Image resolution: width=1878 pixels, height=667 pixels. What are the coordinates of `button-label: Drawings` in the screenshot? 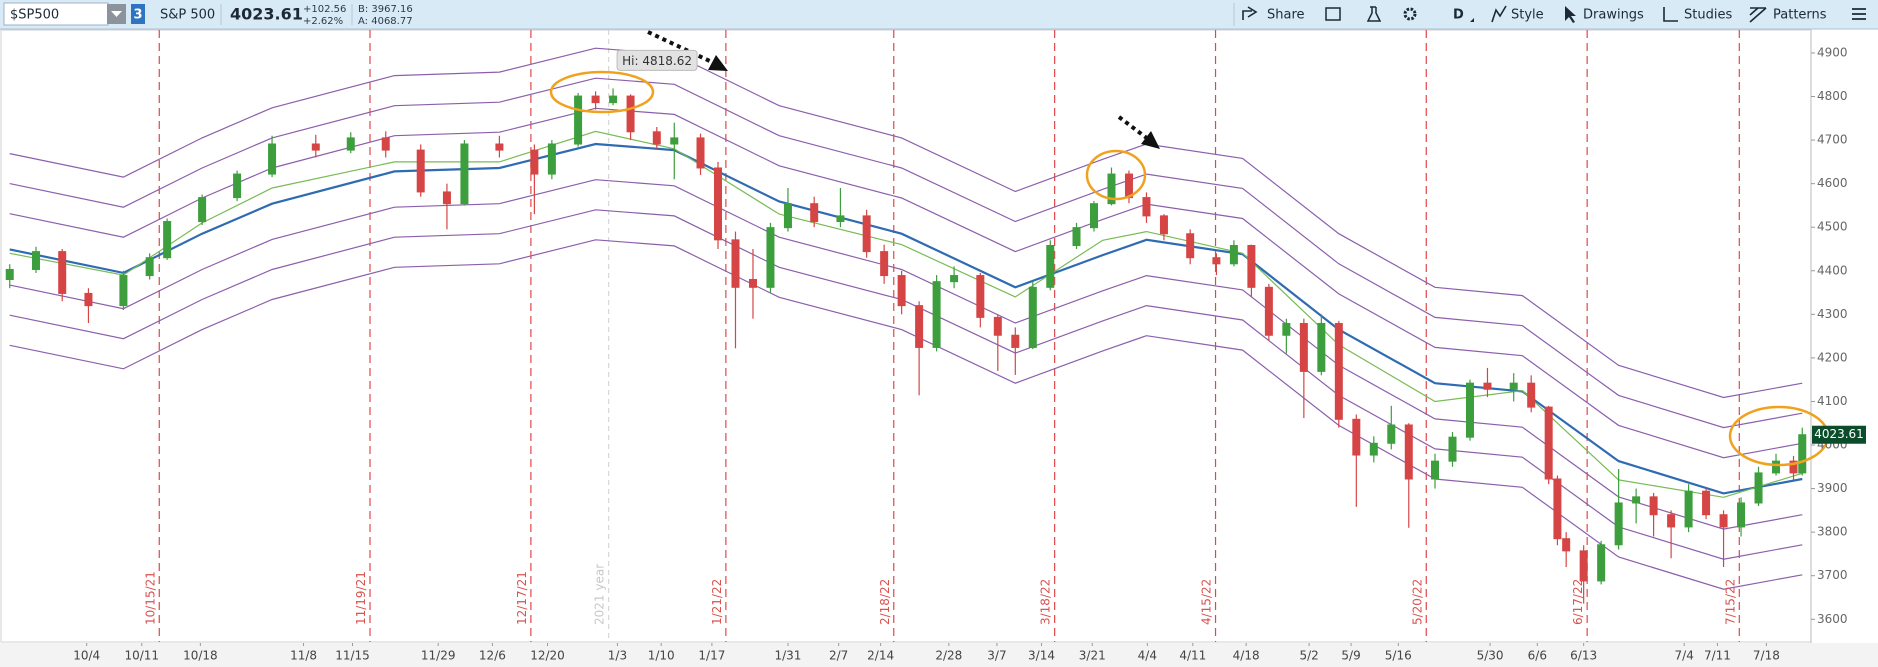 It's located at (1613, 15).